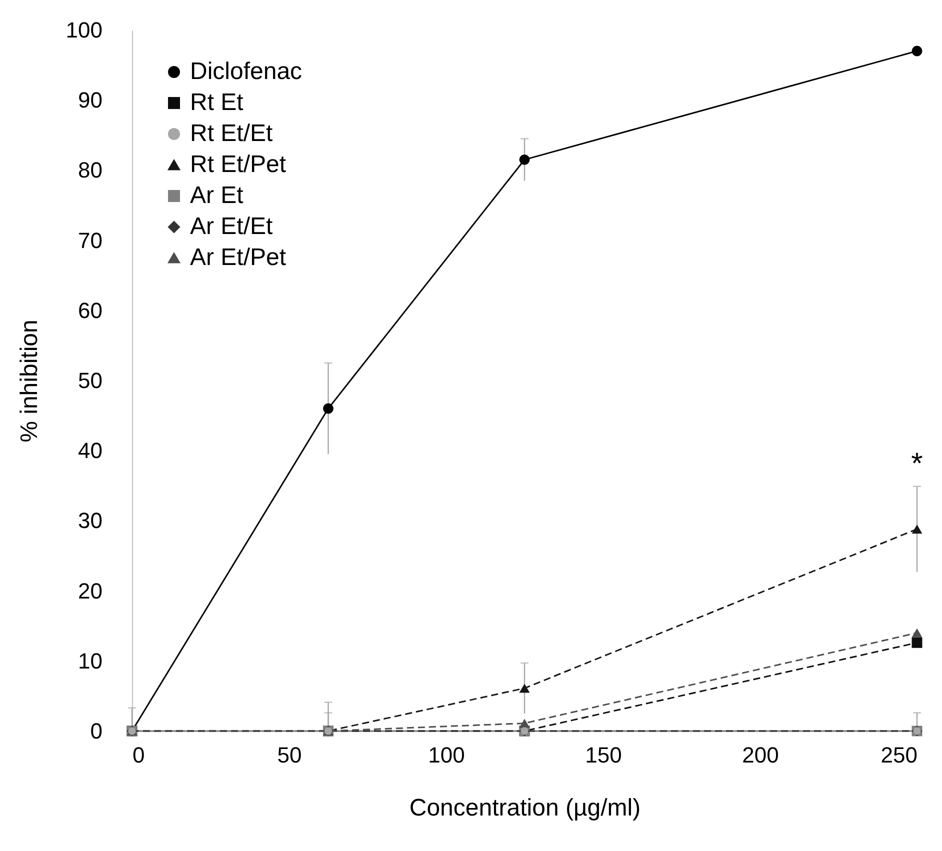 This screenshot has height=851, width=942. Describe the element at coordinates (96, 731) in the screenshot. I see `y-tick-label: 0` at that location.